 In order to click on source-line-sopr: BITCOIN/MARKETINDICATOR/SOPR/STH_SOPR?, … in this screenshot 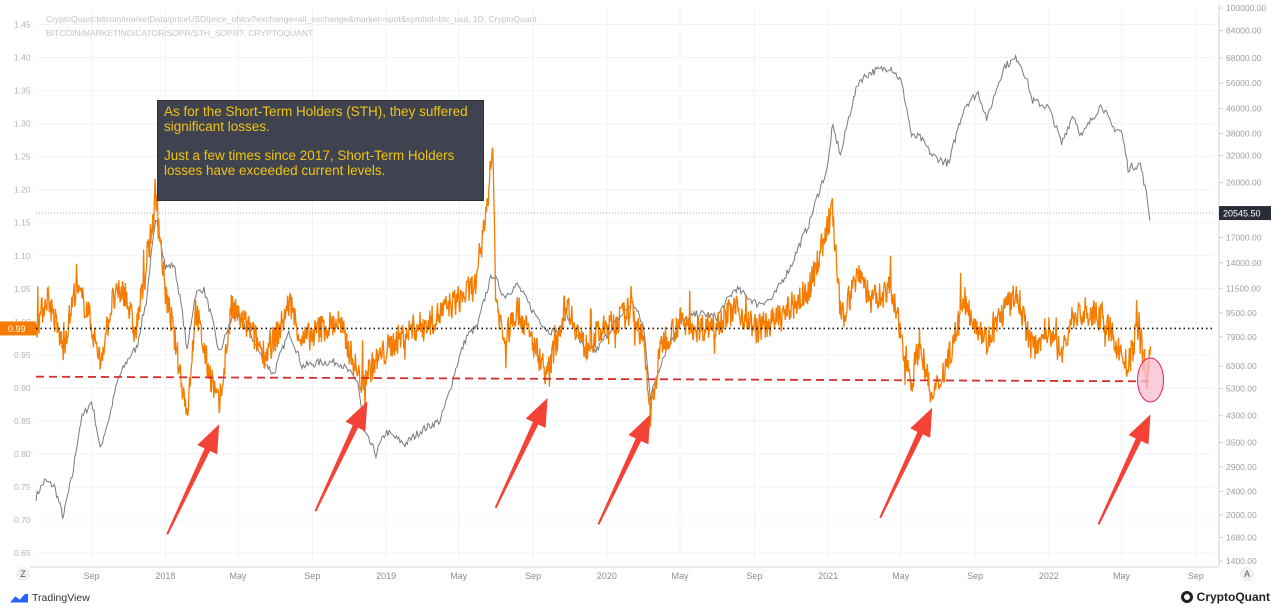, I will do `click(180, 33)`.